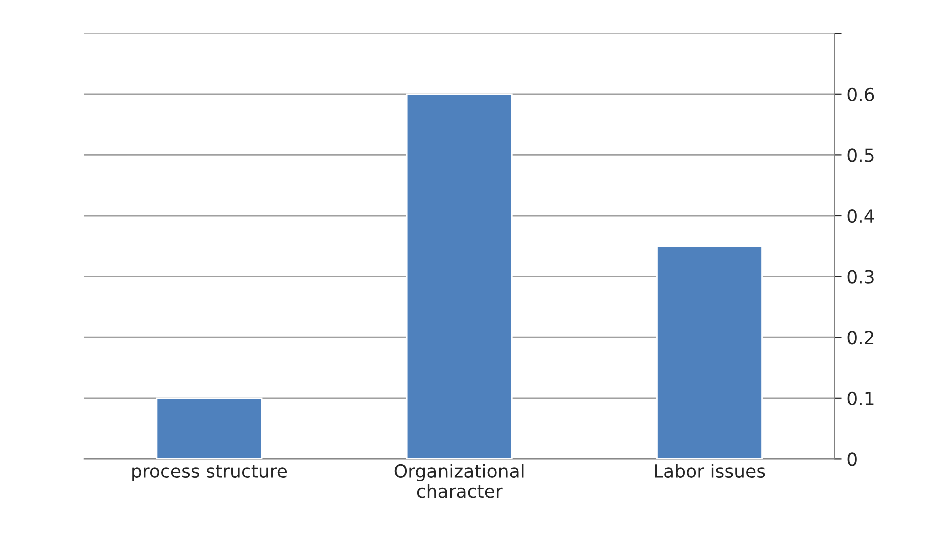  Describe the element at coordinates (861, 216) in the screenshot. I see `y-tick-label: 0.4` at that location.